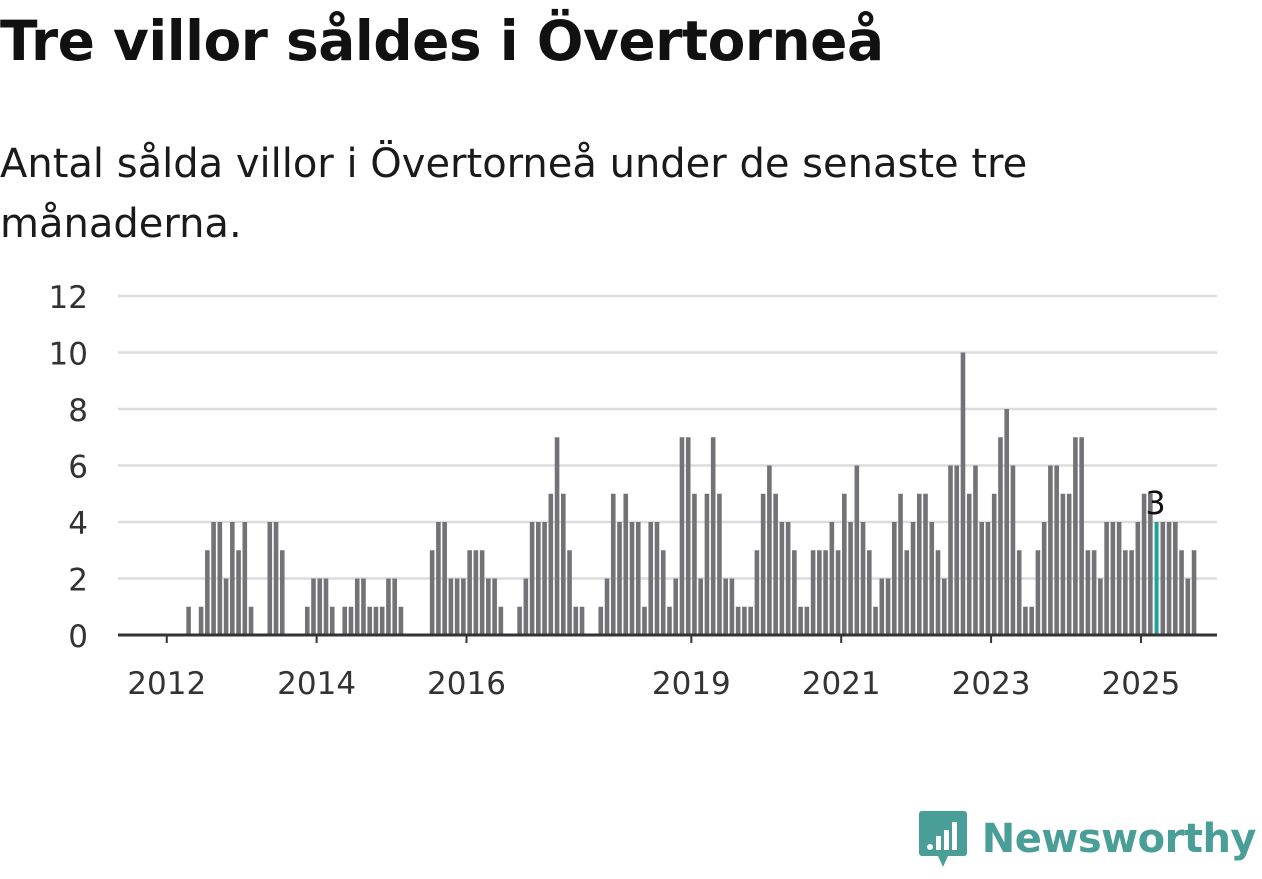 The image size is (1262, 879). I want to click on brand-name: Newsworthy, so click(1119, 839).